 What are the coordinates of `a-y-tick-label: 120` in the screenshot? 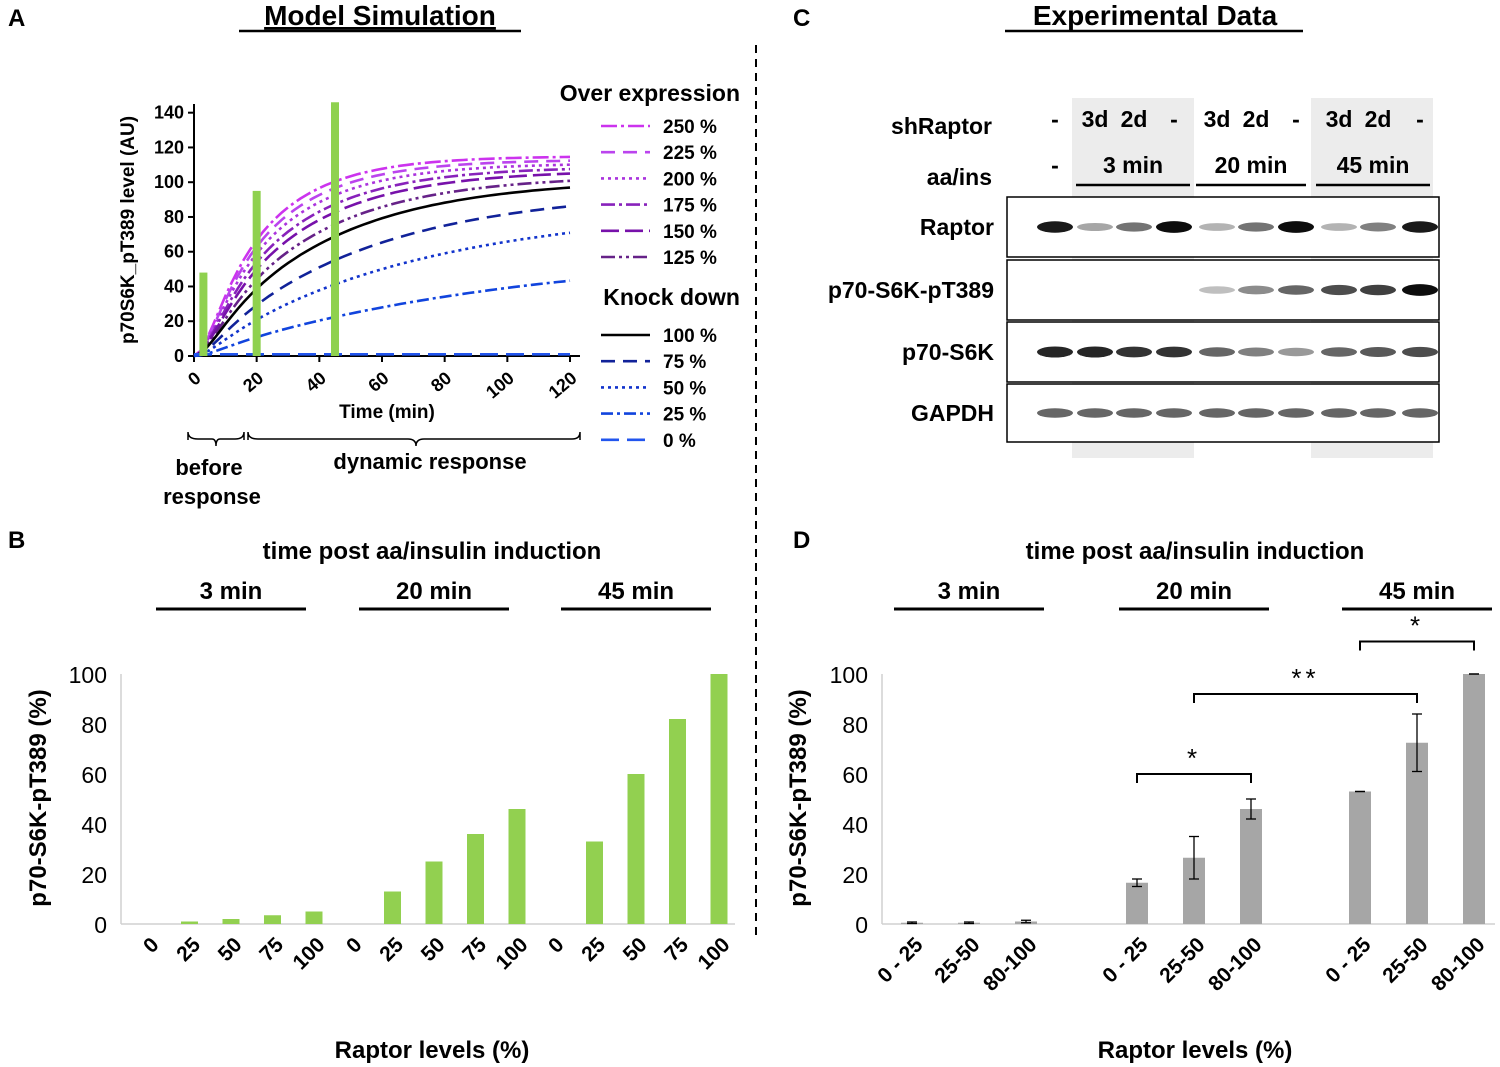 It's located at (169, 147).